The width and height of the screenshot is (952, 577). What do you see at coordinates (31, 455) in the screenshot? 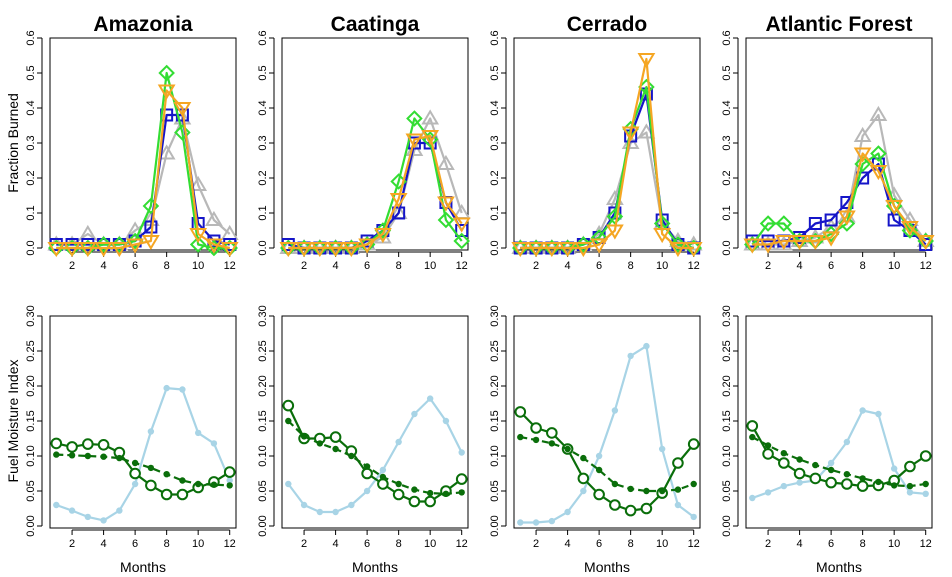
I see `y-tick-label: 0.10` at bounding box center [31, 455].